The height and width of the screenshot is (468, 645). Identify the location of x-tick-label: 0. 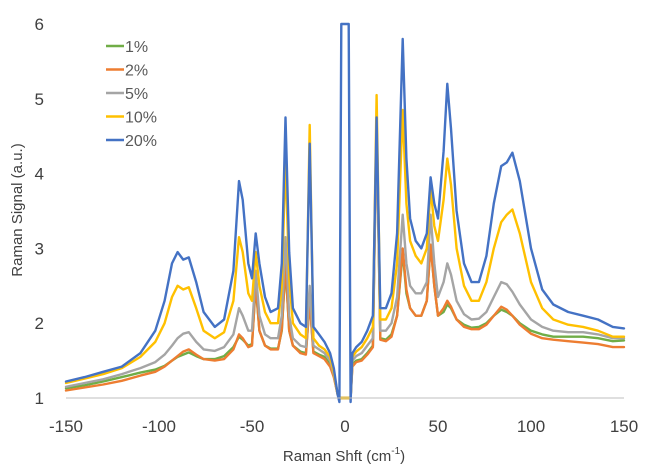
(344, 426).